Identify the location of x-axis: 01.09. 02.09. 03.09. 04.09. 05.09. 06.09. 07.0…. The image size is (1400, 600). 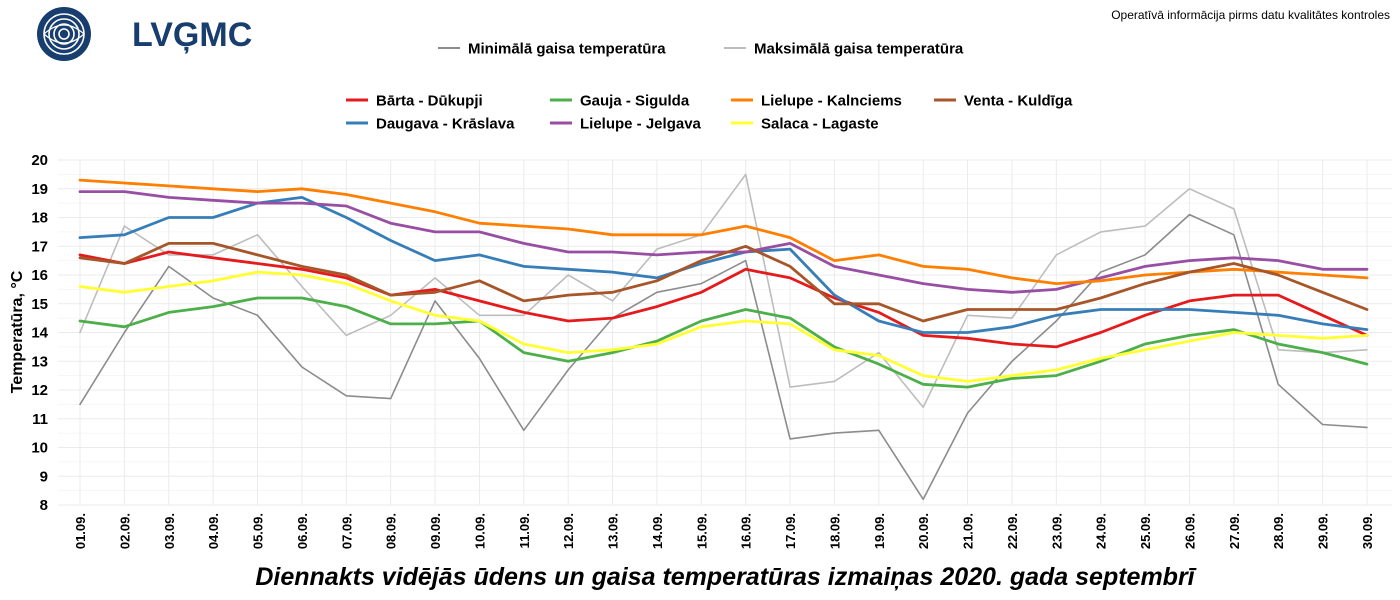
(724, 531).